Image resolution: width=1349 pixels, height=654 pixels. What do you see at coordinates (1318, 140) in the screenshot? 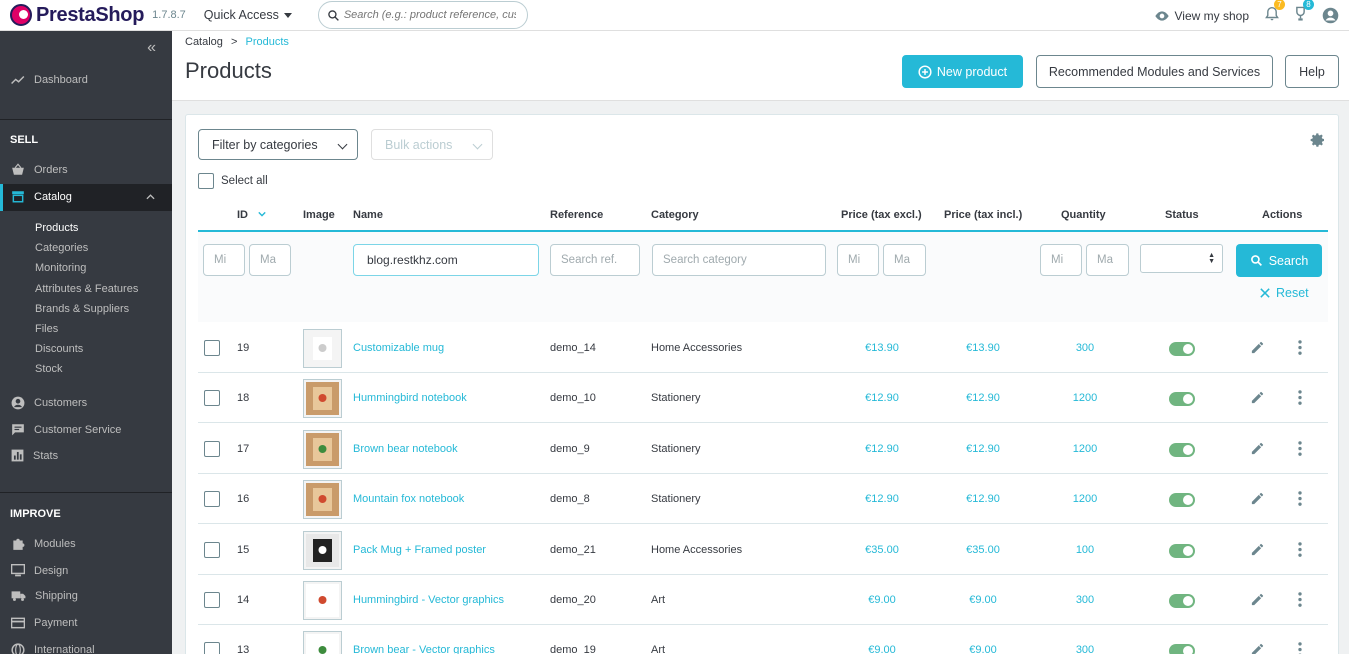
I see `gear-icon` at bounding box center [1318, 140].